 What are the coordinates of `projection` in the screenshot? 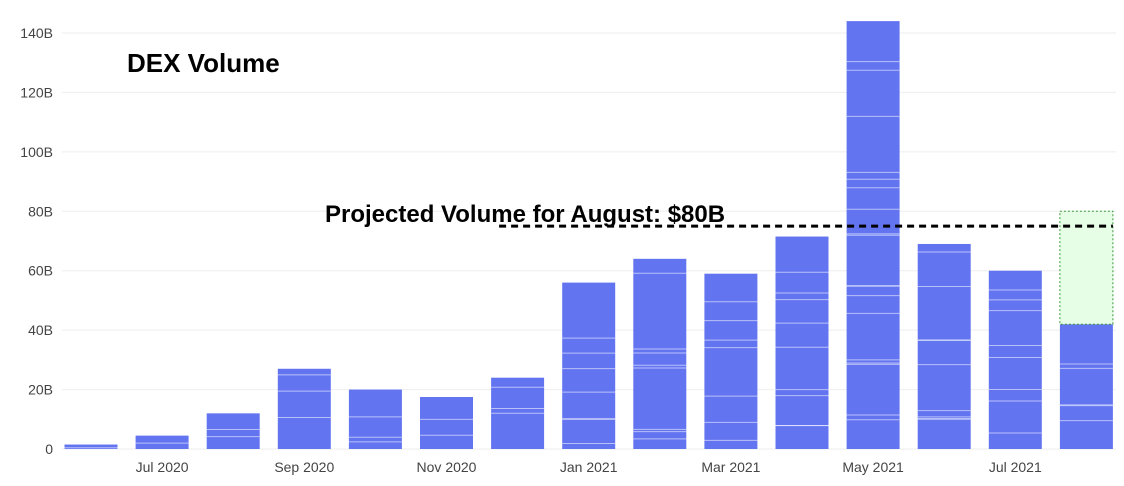 It's located at (806, 267).